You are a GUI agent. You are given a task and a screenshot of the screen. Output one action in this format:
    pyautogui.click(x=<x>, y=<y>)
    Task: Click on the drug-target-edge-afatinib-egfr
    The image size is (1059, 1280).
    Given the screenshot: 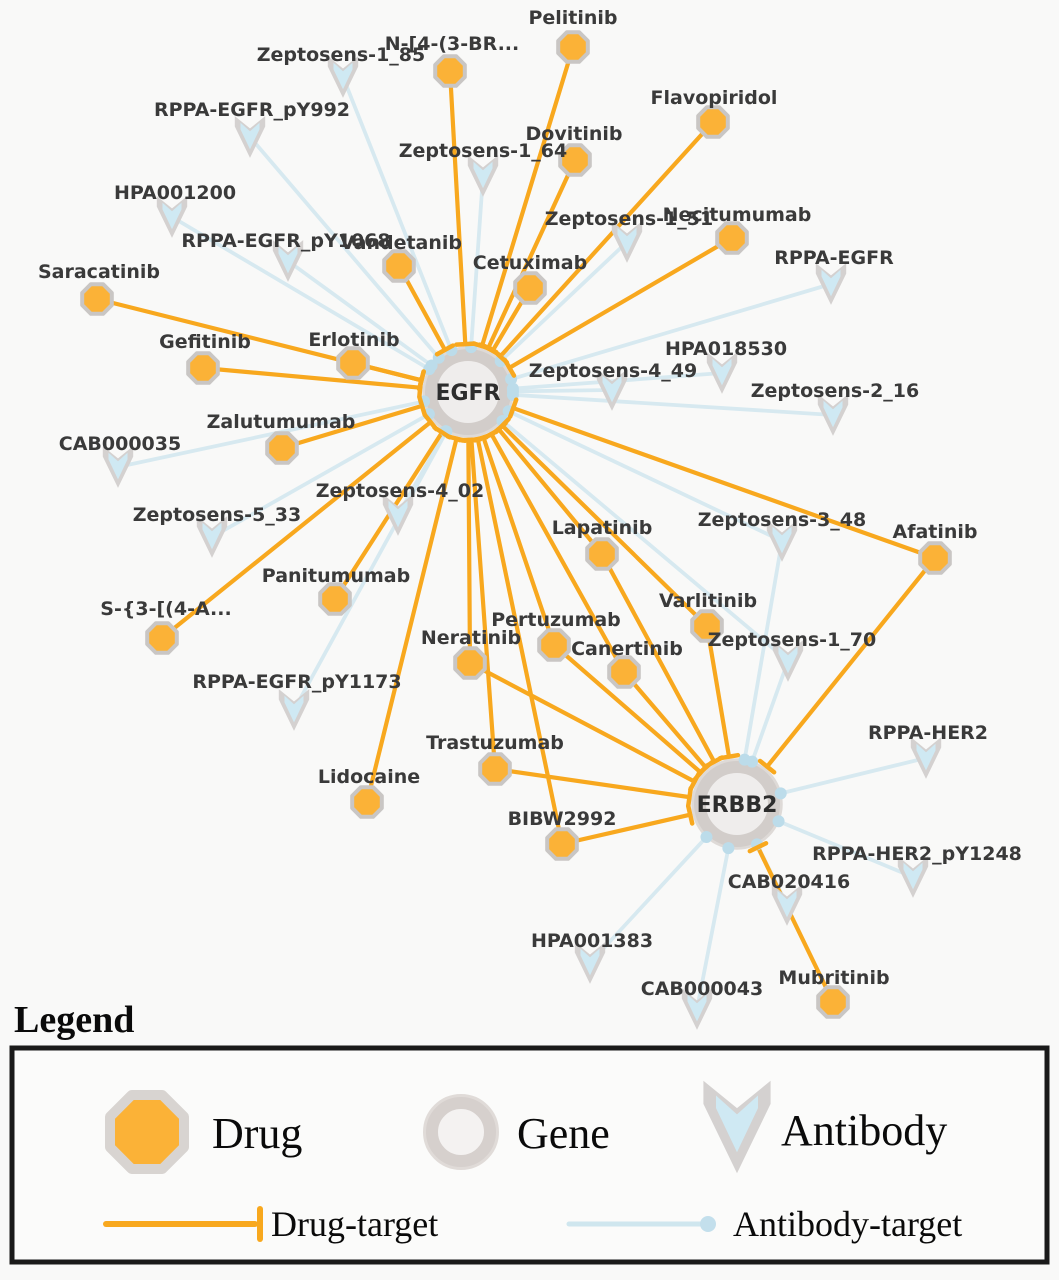 What is the action you would take?
    pyautogui.click(x=724, y=483)
    